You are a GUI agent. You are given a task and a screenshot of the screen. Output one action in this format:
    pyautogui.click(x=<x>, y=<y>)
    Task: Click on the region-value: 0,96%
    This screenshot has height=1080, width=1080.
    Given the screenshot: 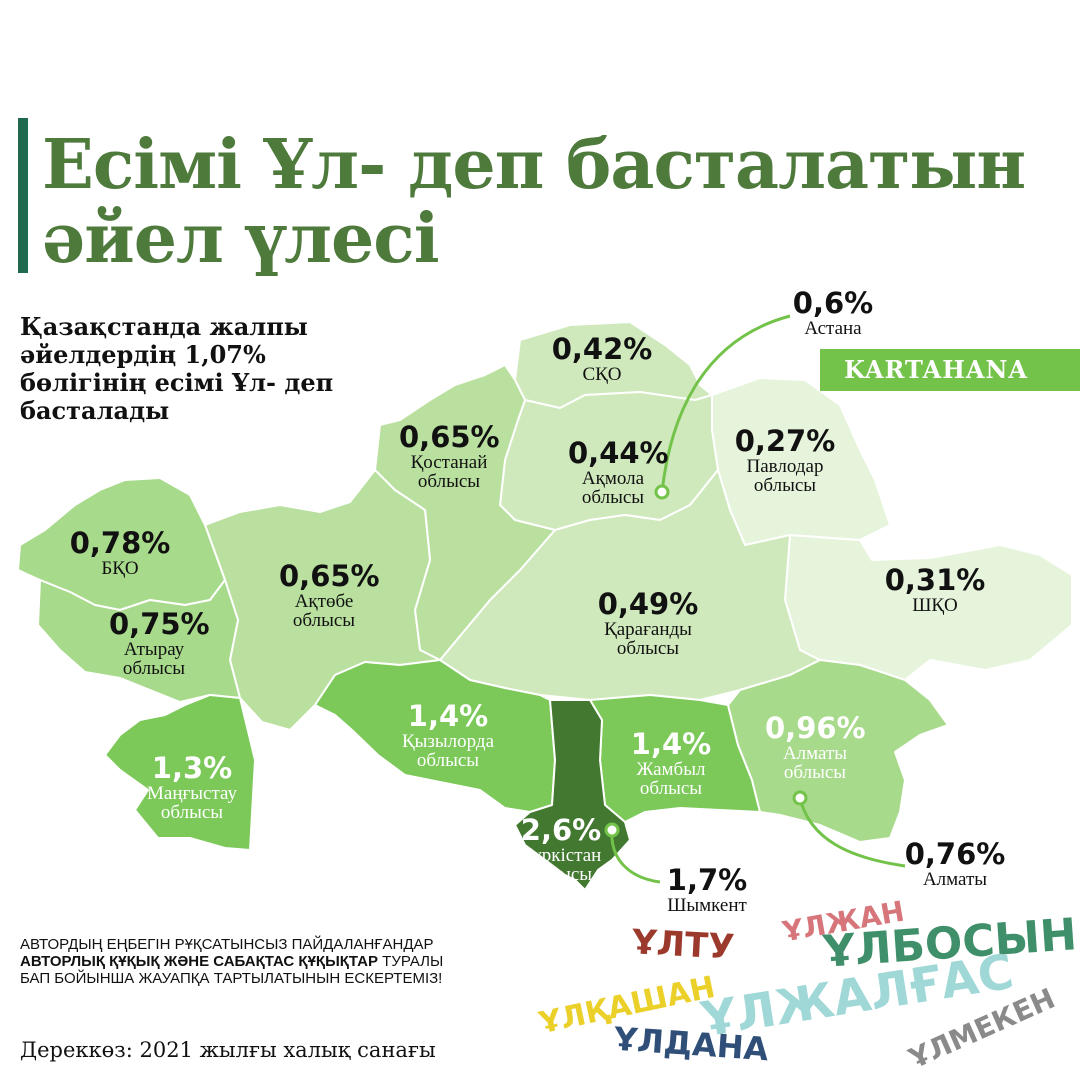 What is the action you would take?
    pyautogui.click(x=815, y=728)
    